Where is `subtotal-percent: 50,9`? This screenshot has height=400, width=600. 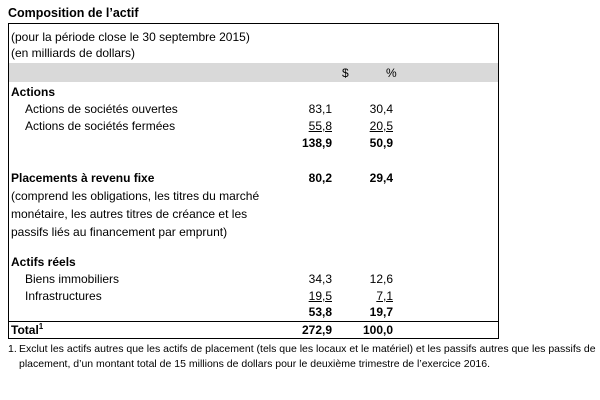 subtotal-percent: 50,9 is located at coordinates (381, 143).